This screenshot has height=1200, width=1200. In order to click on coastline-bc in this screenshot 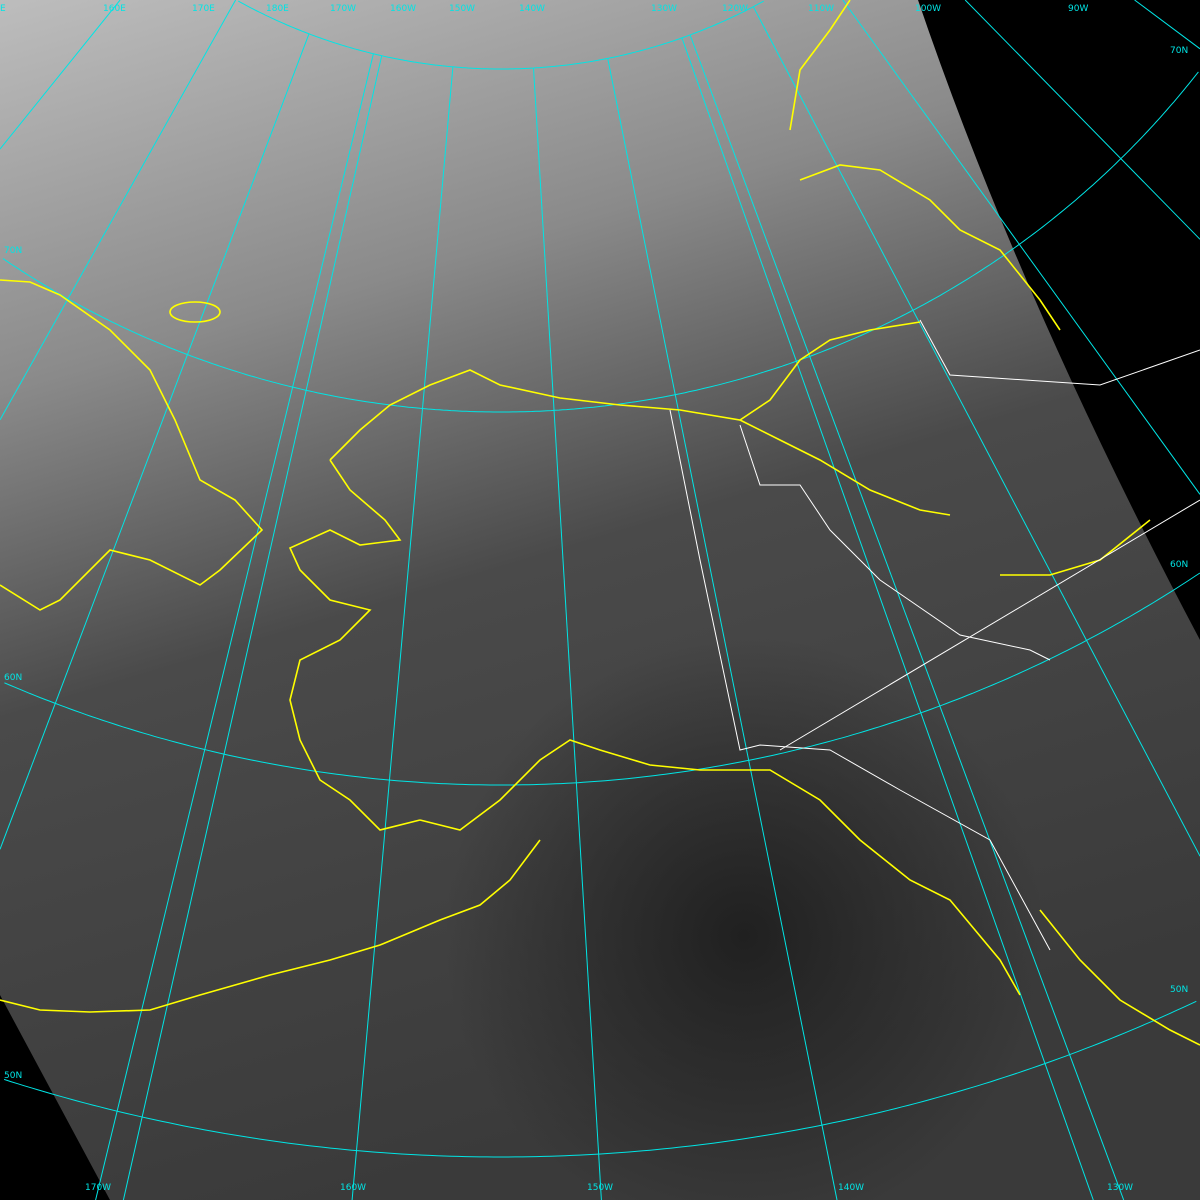, I will do `click(1119, 977)`.